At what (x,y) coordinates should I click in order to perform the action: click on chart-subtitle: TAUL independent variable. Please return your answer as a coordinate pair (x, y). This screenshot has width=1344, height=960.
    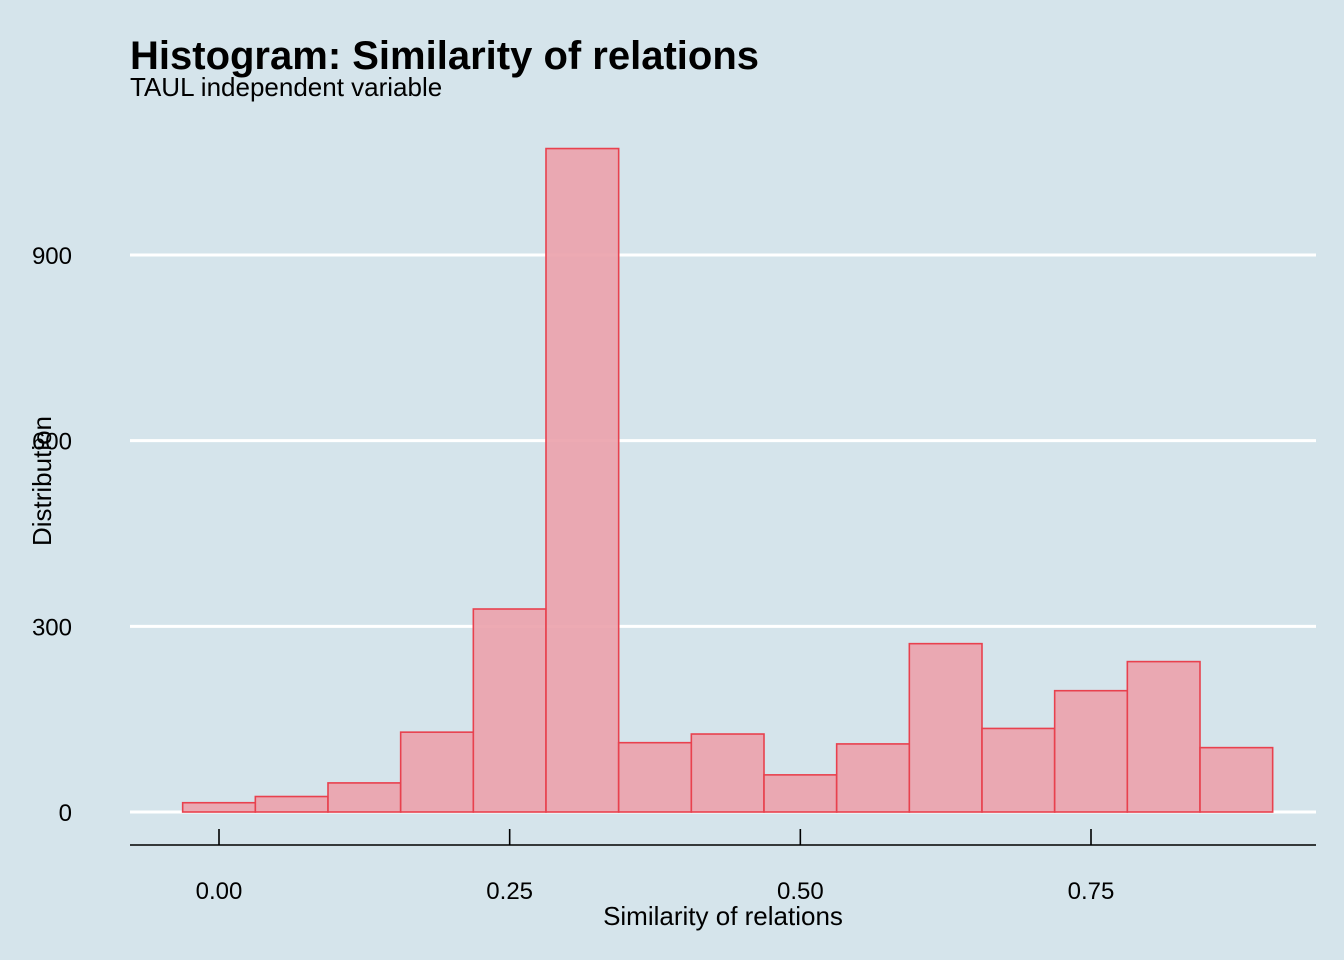
    Looking at the image, I should click on (286, 87).